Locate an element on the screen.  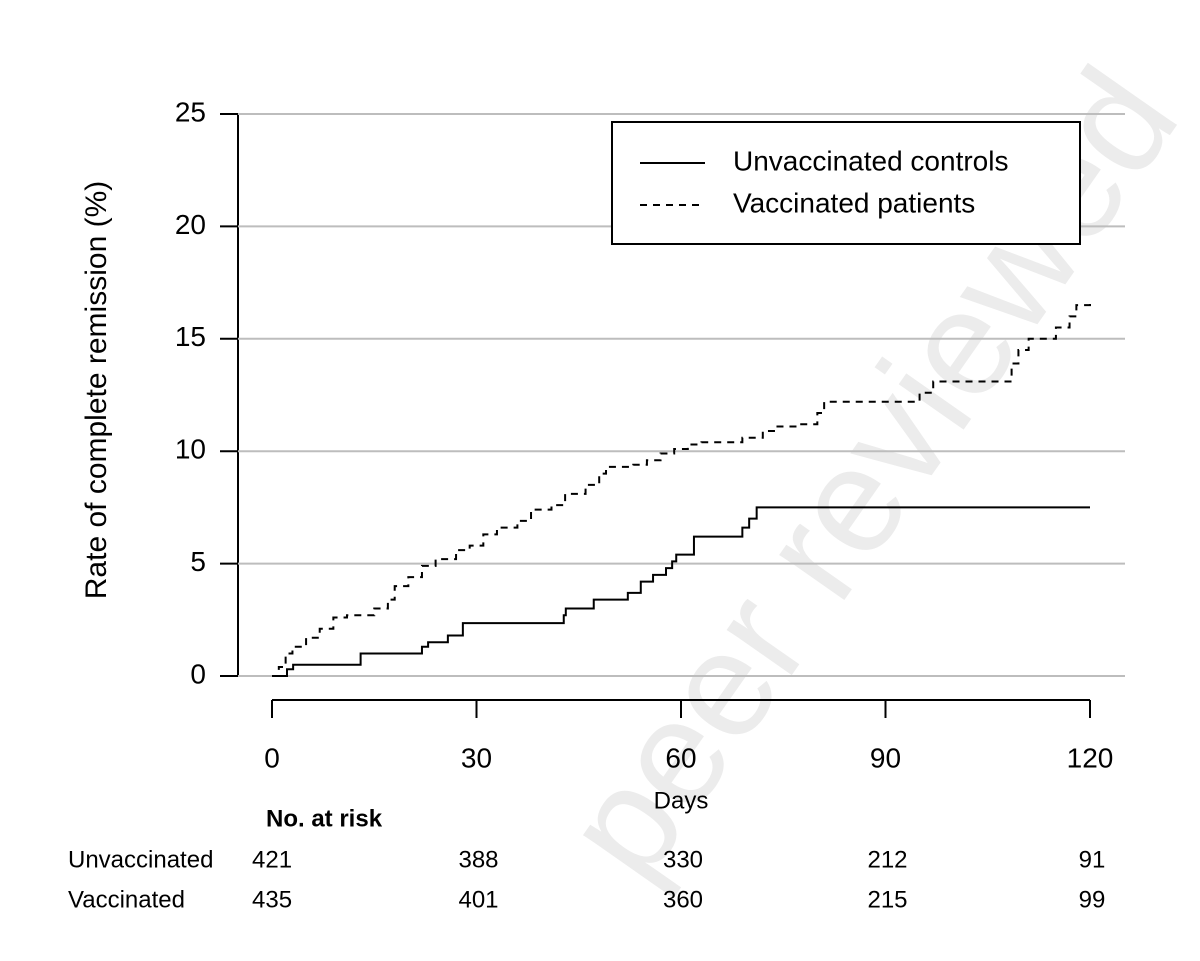
y-tick-label: 5 is located at coordinates (198, 561).